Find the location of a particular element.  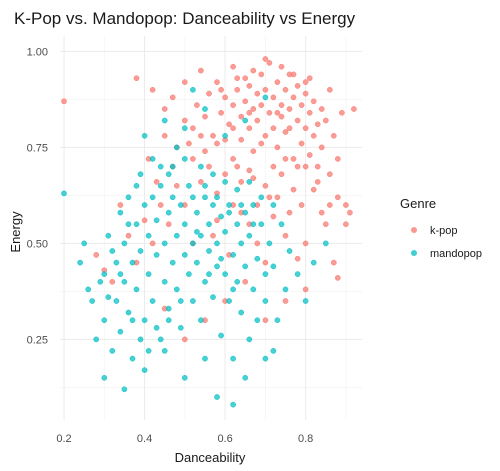

legend-key-mandopop is located at coordinates (414, 253).